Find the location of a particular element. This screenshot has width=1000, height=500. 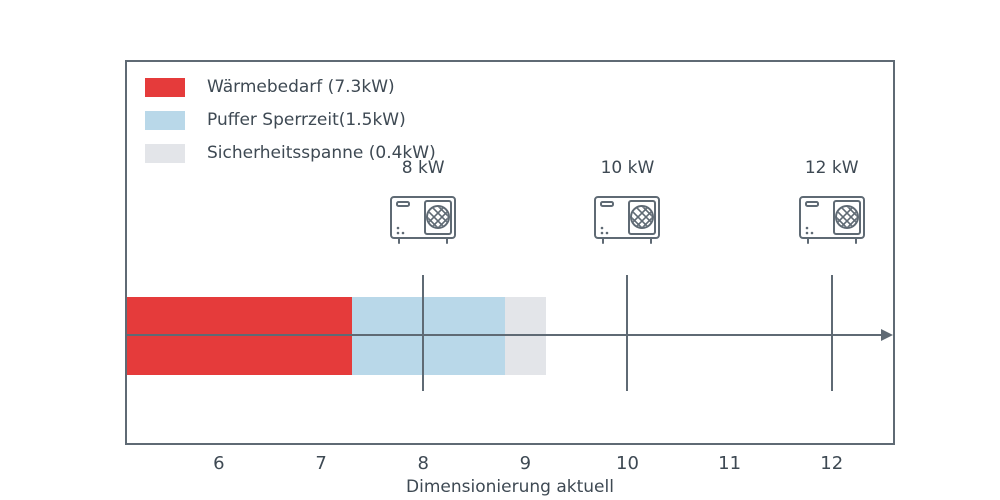

legend-swatch-puffer-sperrzeit is located at coordinates (165, 120).